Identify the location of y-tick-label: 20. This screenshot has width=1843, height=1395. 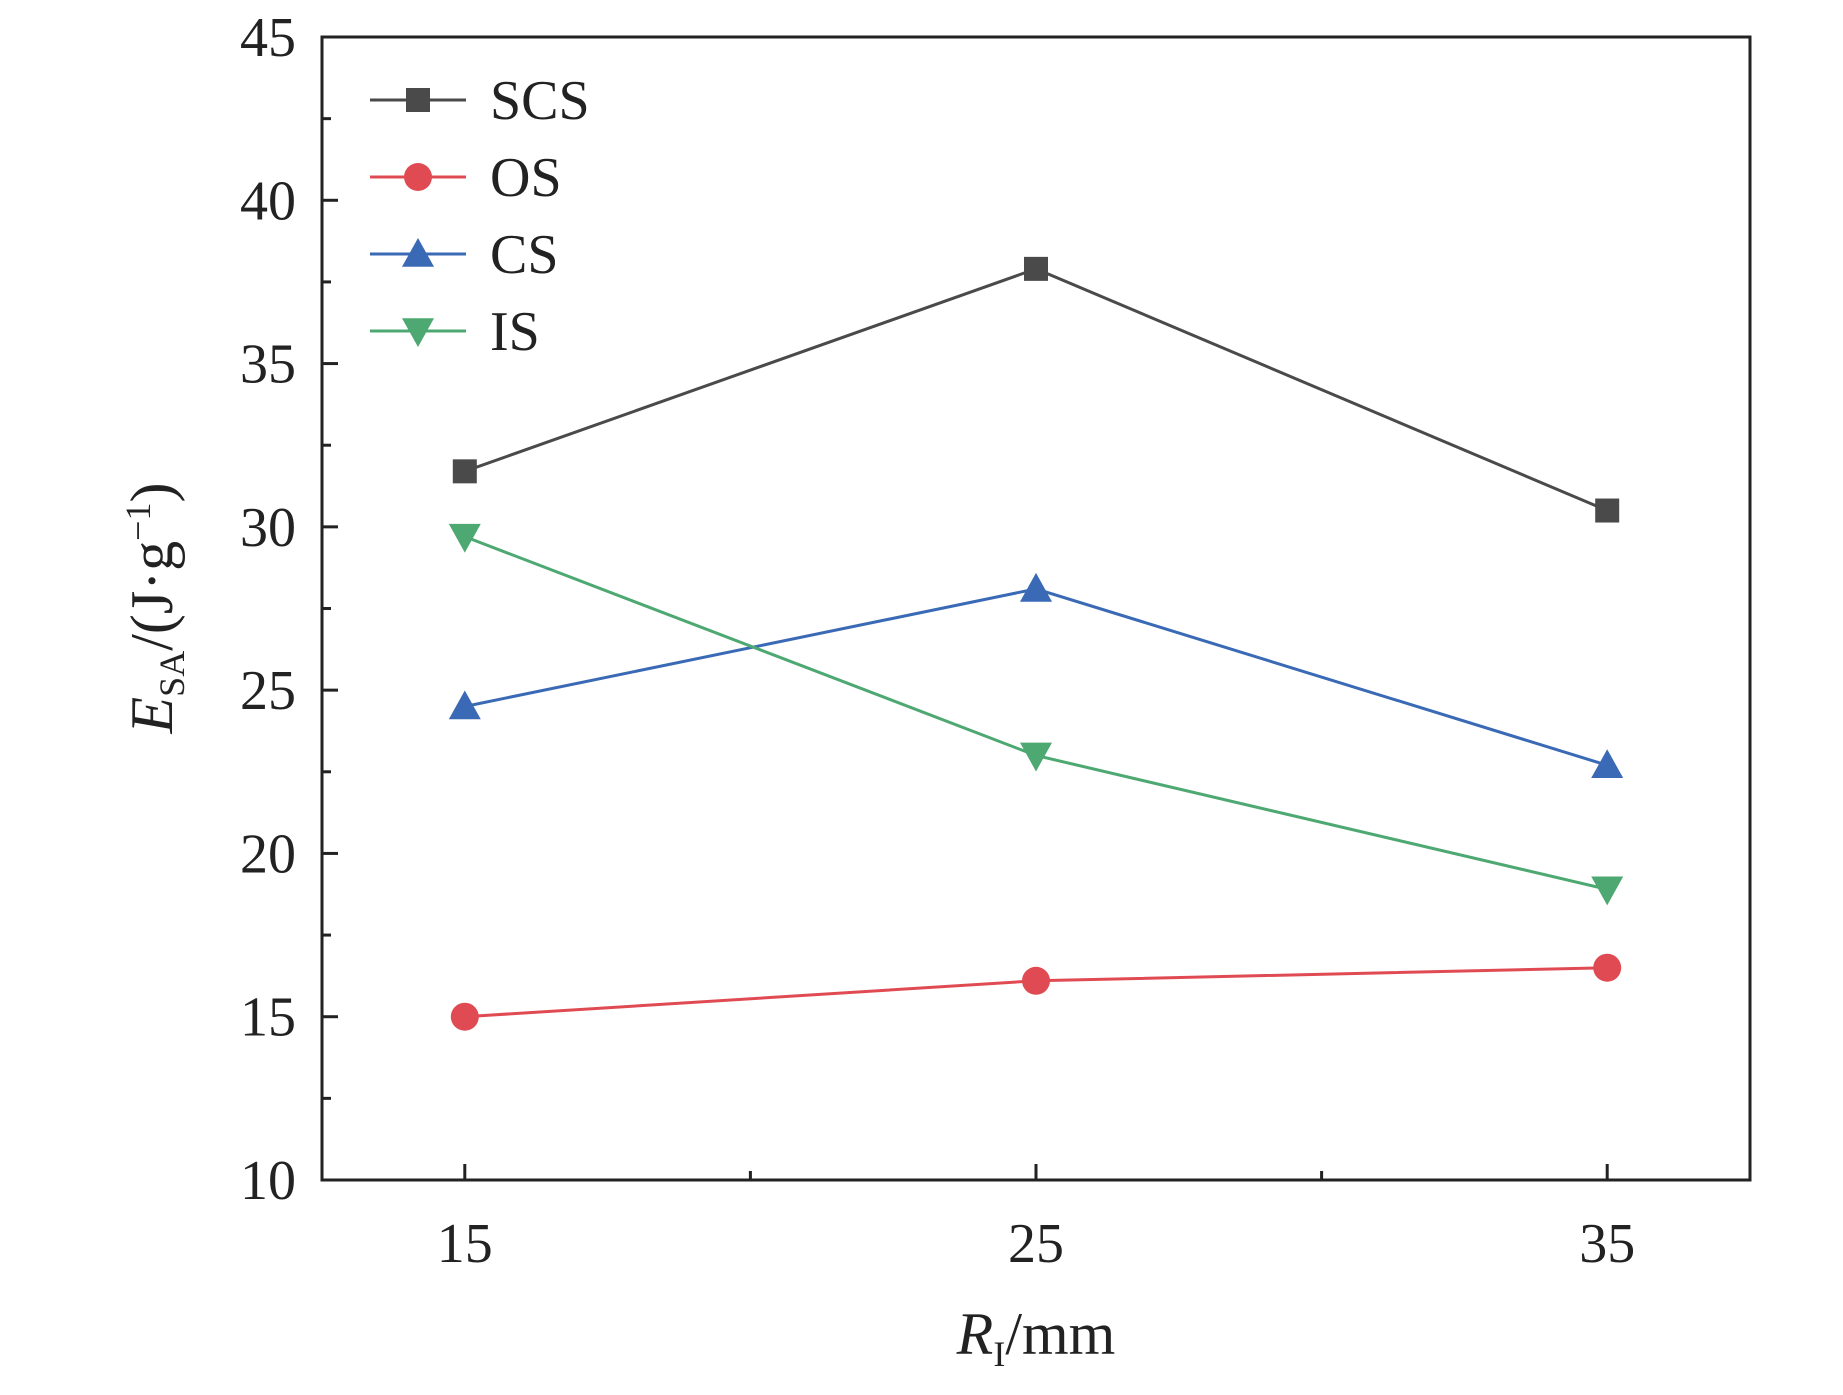
(268, 854).